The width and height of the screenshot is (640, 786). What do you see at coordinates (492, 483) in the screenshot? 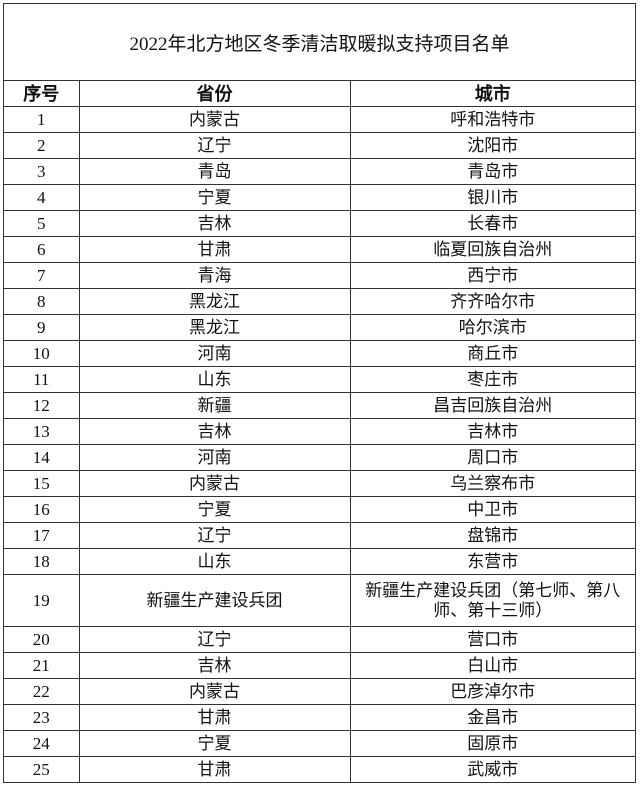
I see `cell-city: 乌兰察布市` at bounding box center [492, 483].